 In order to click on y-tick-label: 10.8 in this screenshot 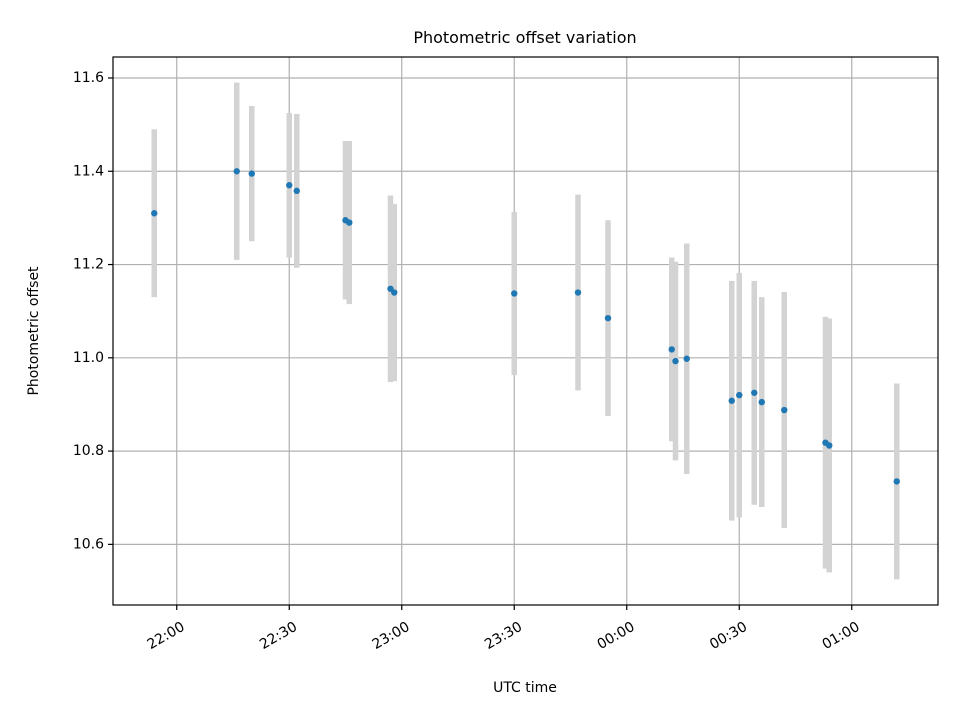, I will do `click(88, 451)`.